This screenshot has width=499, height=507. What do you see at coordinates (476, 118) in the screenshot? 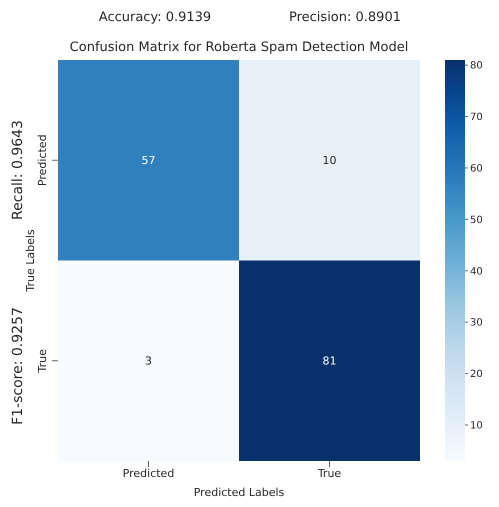
I see `color-bar-label: 70` at bounding box center [476, 118].